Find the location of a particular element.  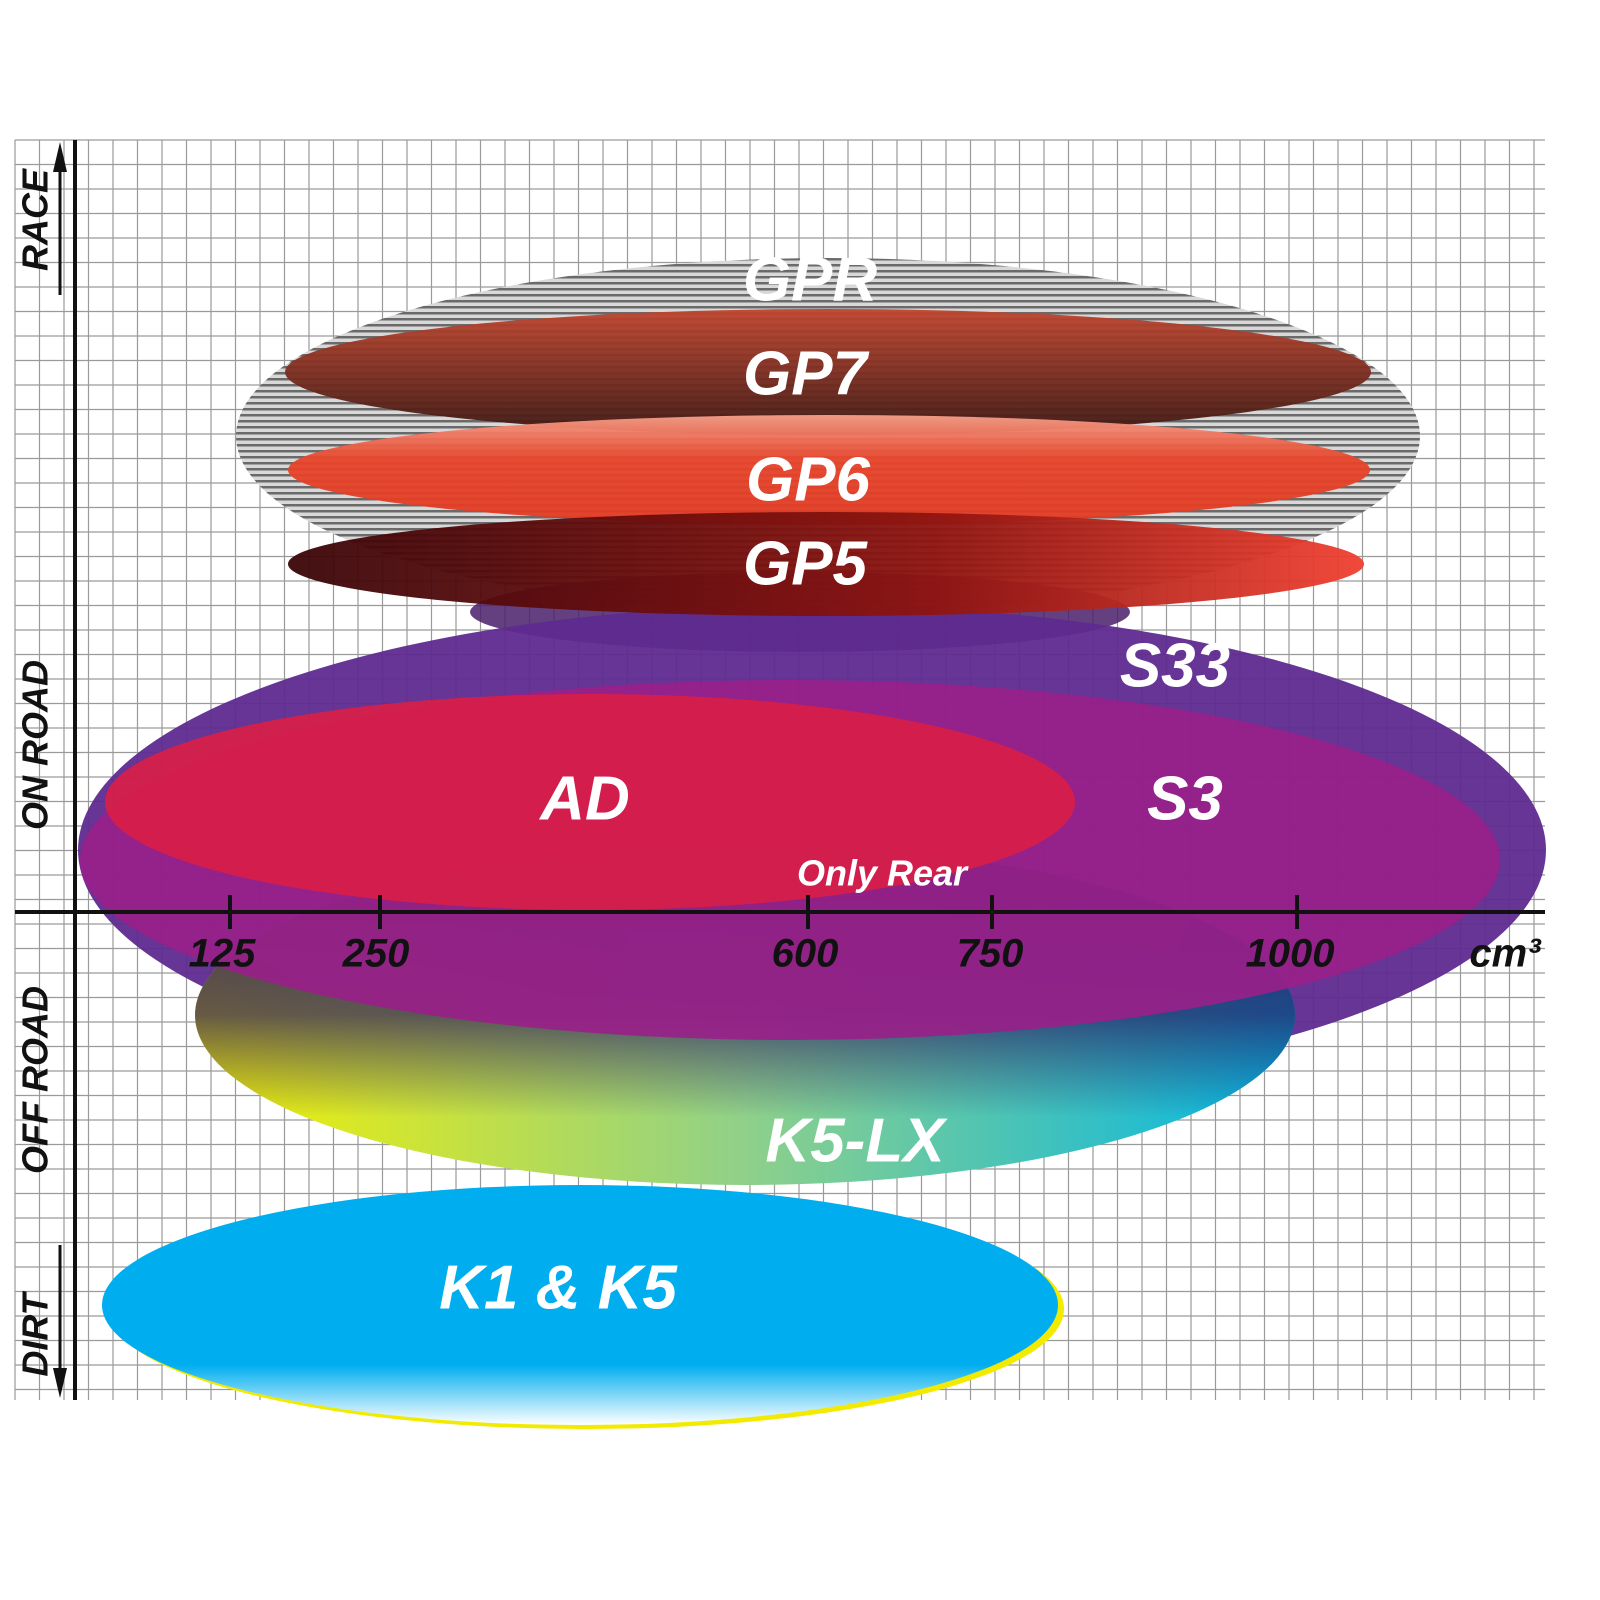

x-tick-label: 1000 is located at coordinates (1290, 954).